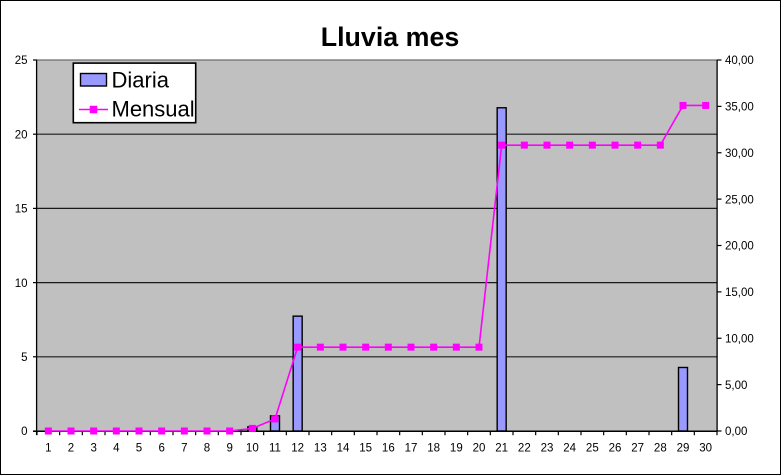  I want to click on svg-text: 26, so click(615, 448).